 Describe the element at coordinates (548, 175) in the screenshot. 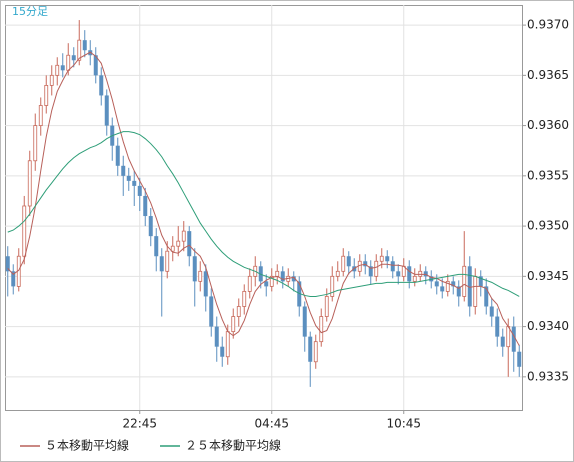

I see `y-tick-label: 0.9355` at that location.